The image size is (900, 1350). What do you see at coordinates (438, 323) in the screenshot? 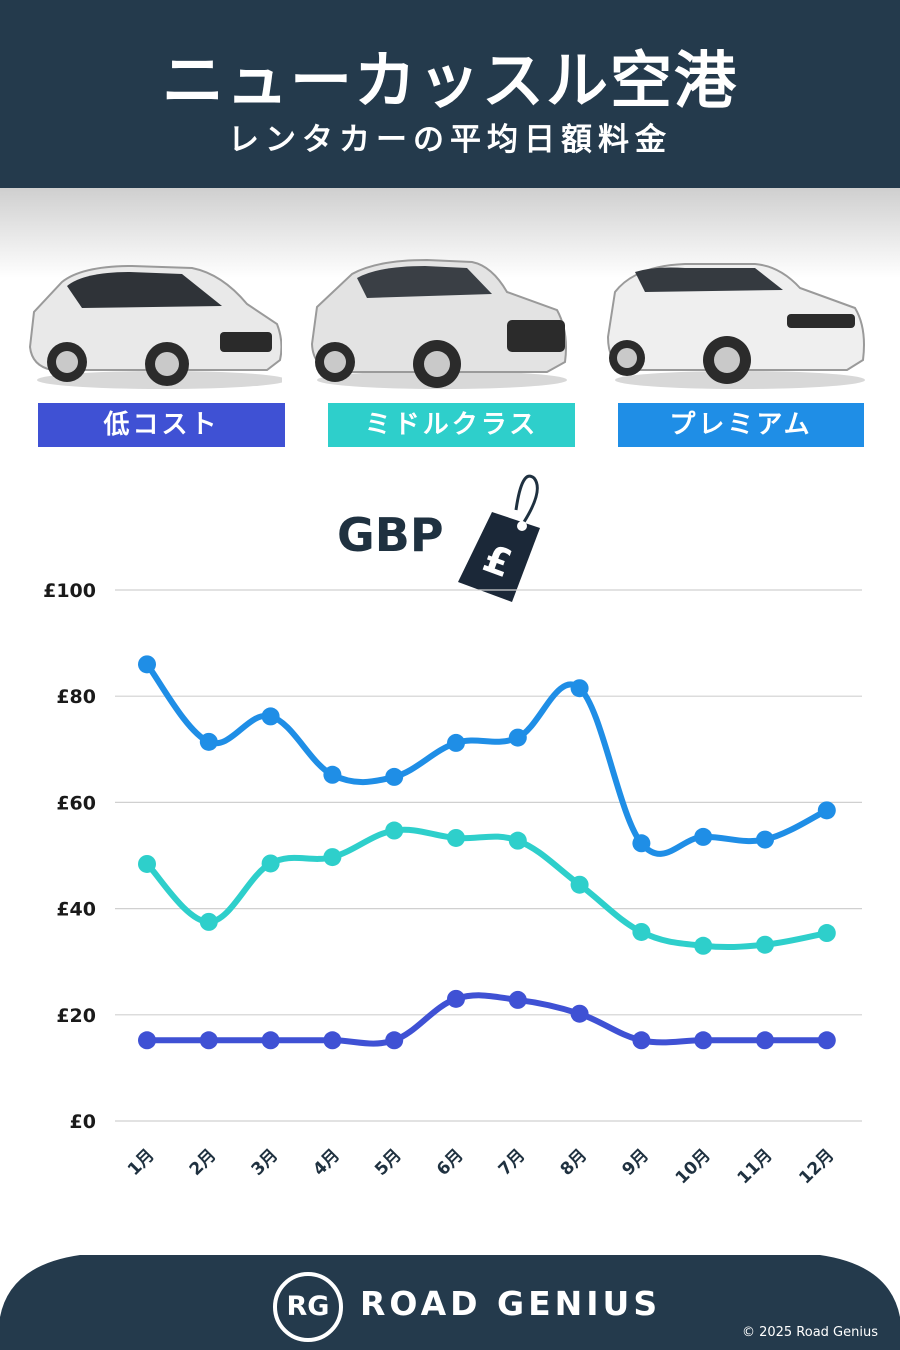
I see `suv-car-image` at bounding box center [438, 323].